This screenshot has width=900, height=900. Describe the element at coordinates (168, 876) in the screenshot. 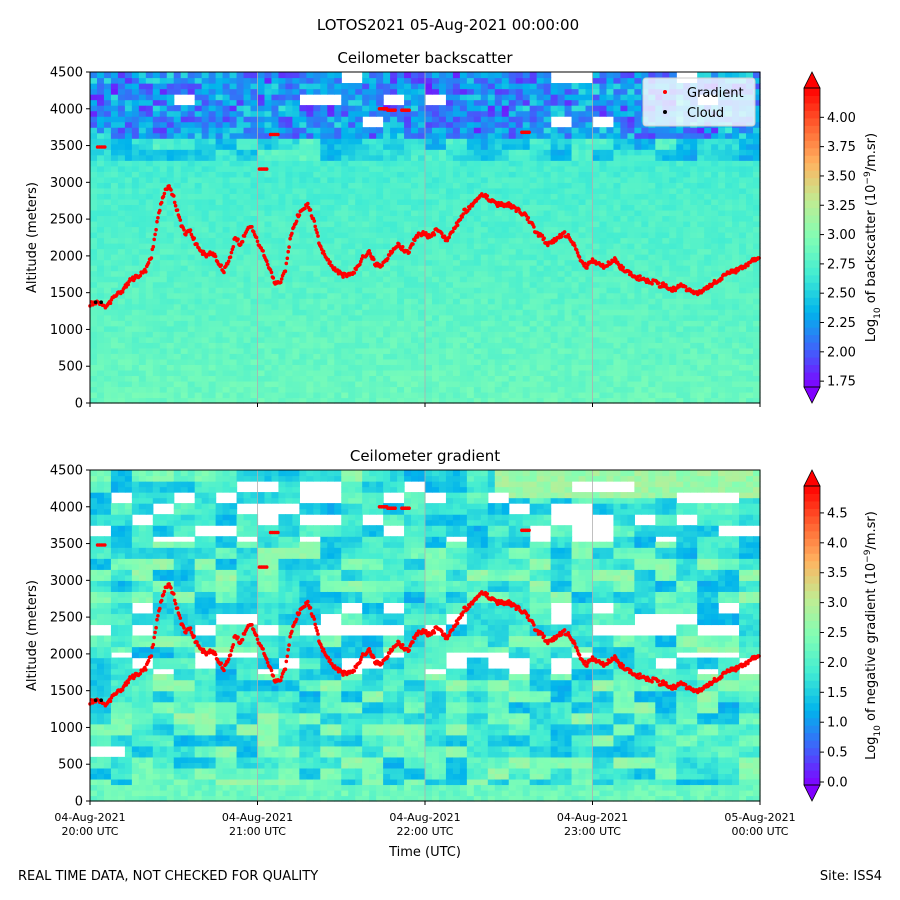

I see `quality-disclaimer: REAL TIME DATA, NOT CHECKED FOR QUALITY` at that location.